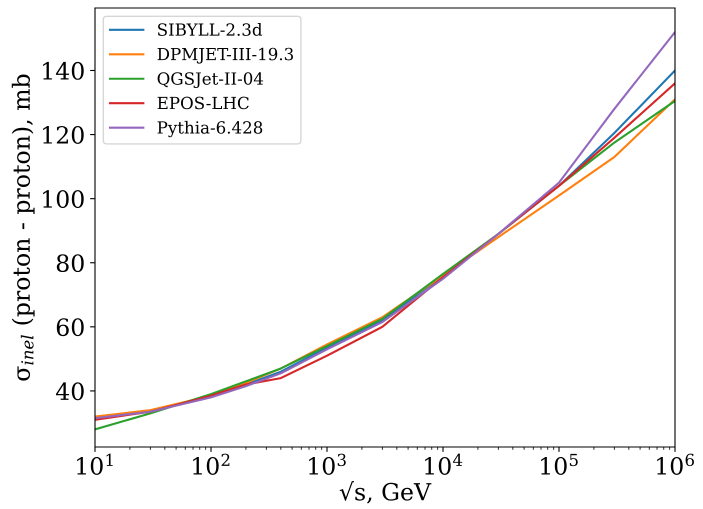 Image resolution: width=703 pixels, height=509 pixels. What do you see at coordinates (210, 29) in the screenshot?
I see `legend-label: SIBYLL-2.3d` at bounding box center [210, 29].